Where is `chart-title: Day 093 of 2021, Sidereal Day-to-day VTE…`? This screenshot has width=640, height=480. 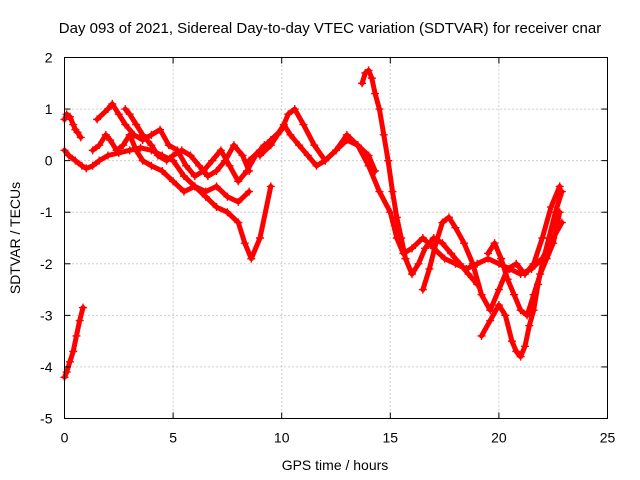
chart-title: Day 093 of 2021, Sidereal Day-to-day VTE… is located at coordinates (330, 28).